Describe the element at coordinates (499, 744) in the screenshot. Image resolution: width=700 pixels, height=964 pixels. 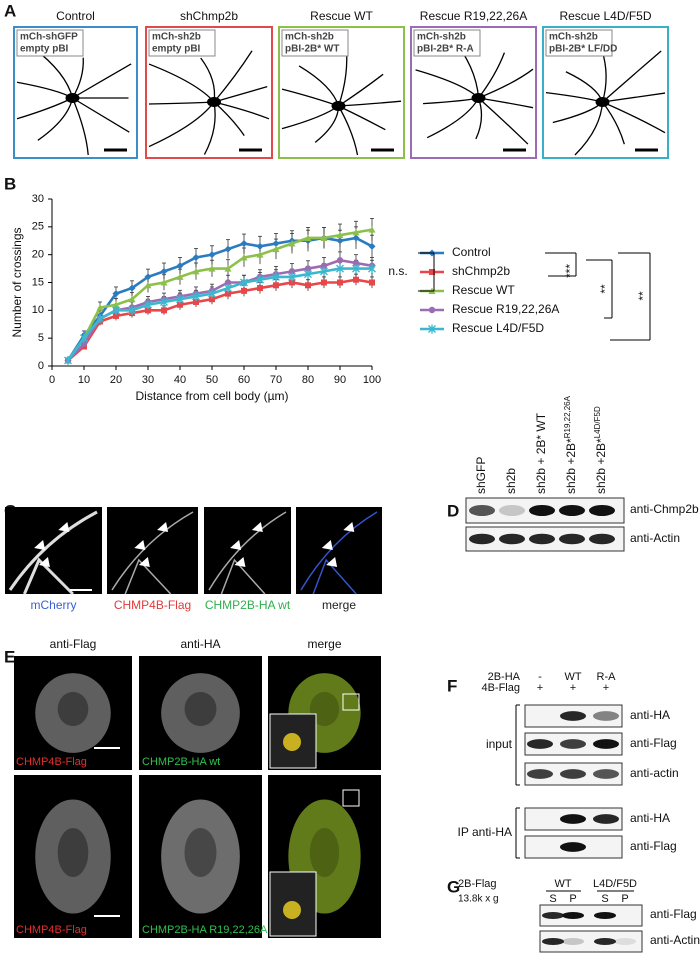
I see `group-label: input` at that location.